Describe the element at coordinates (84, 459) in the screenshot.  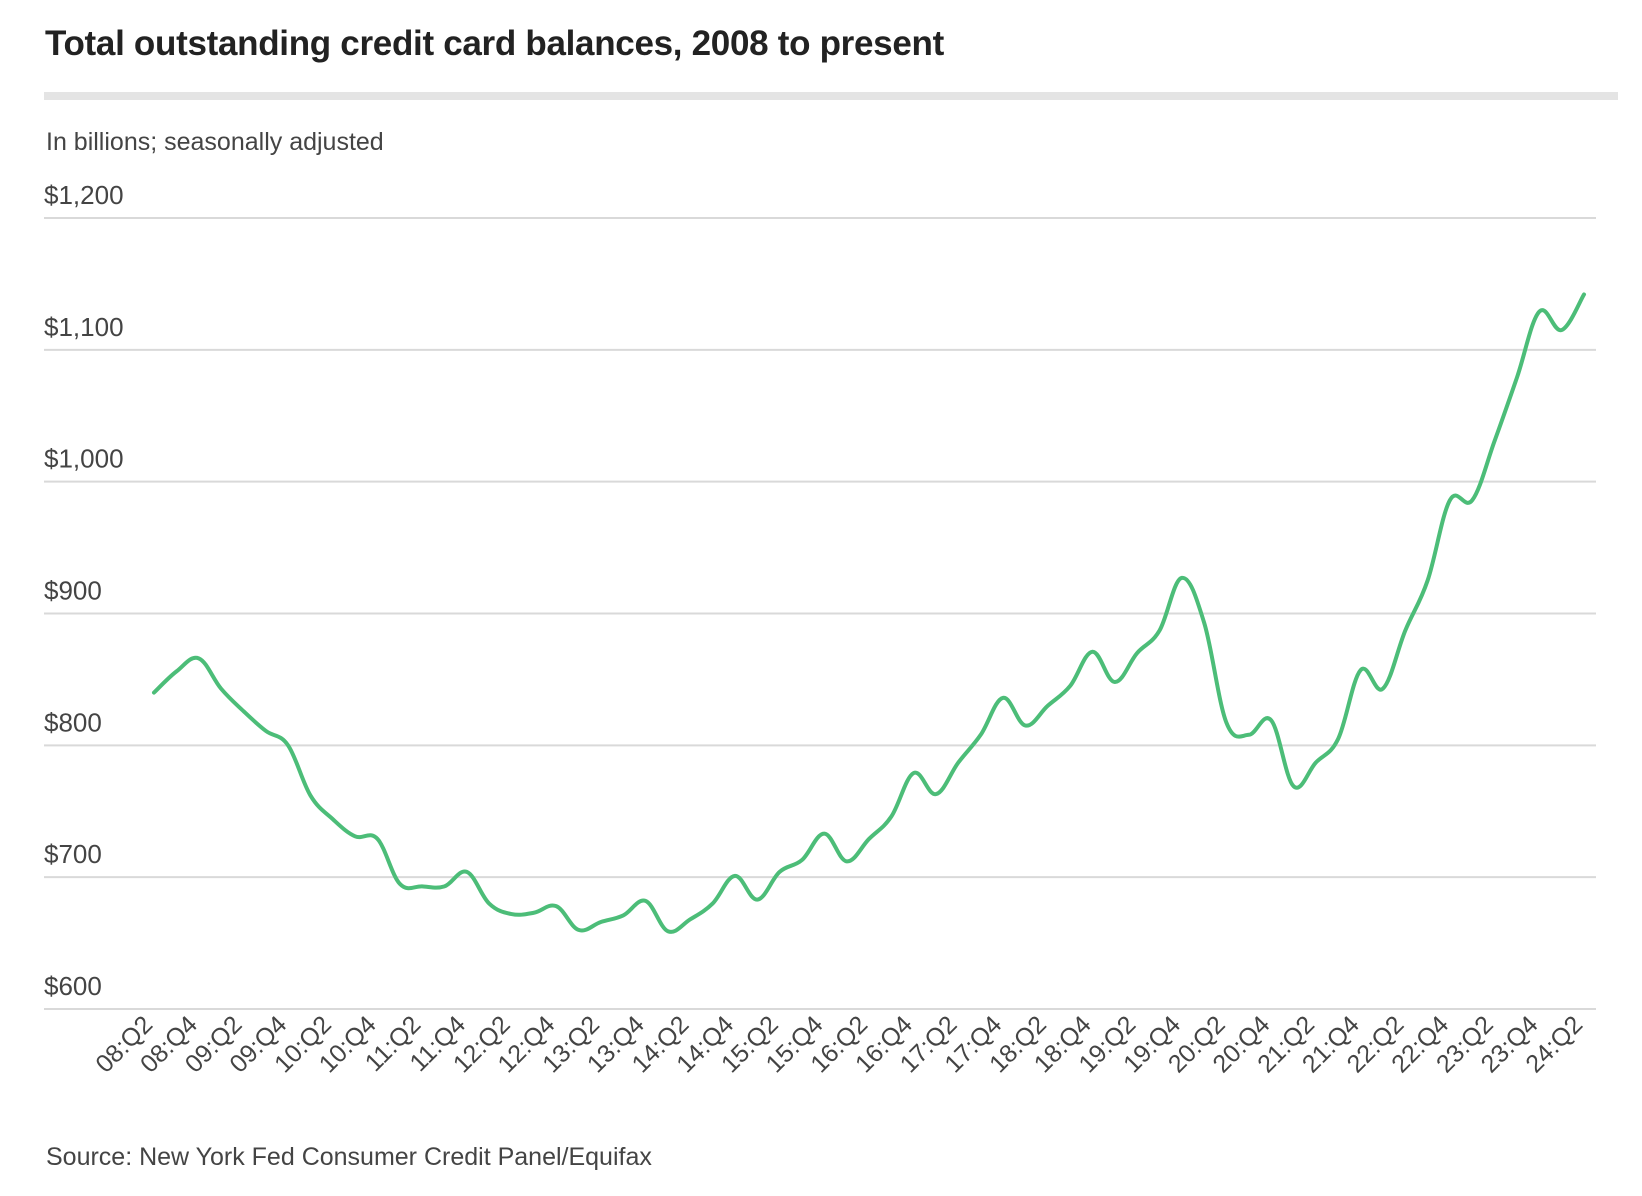
I see `y-tick-label: $1,000` at that location.